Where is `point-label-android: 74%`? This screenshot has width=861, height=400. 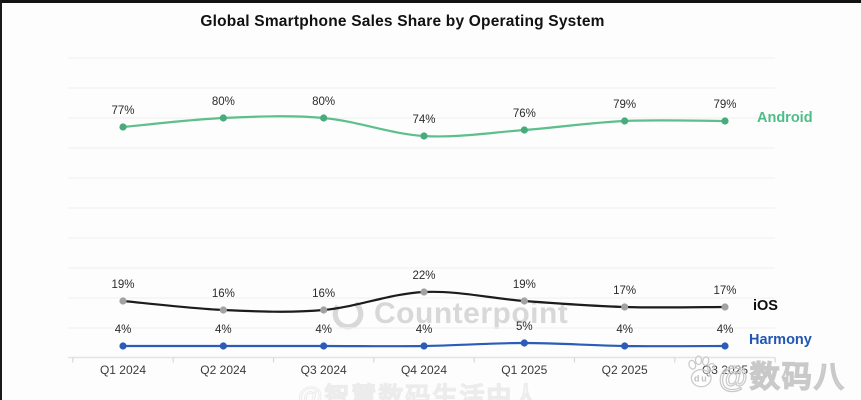
point-label-android: 74% is located at coordinates (423, 120).